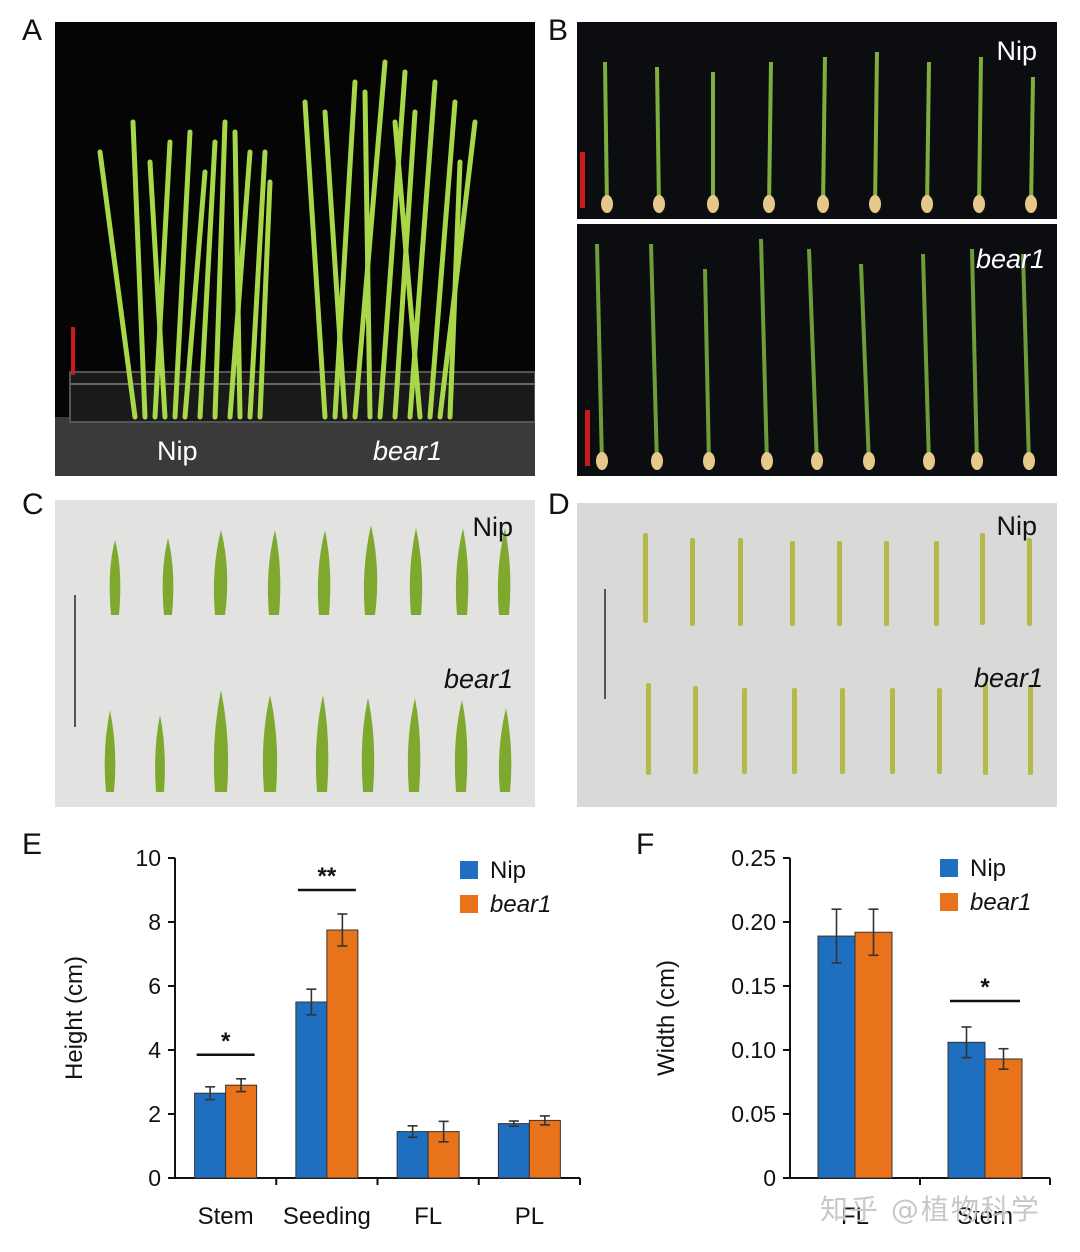 Image resolution: width=1080 pixels, height=1252 pixels. I want to click on seedlings-nip-illustration, so click(808, 132).